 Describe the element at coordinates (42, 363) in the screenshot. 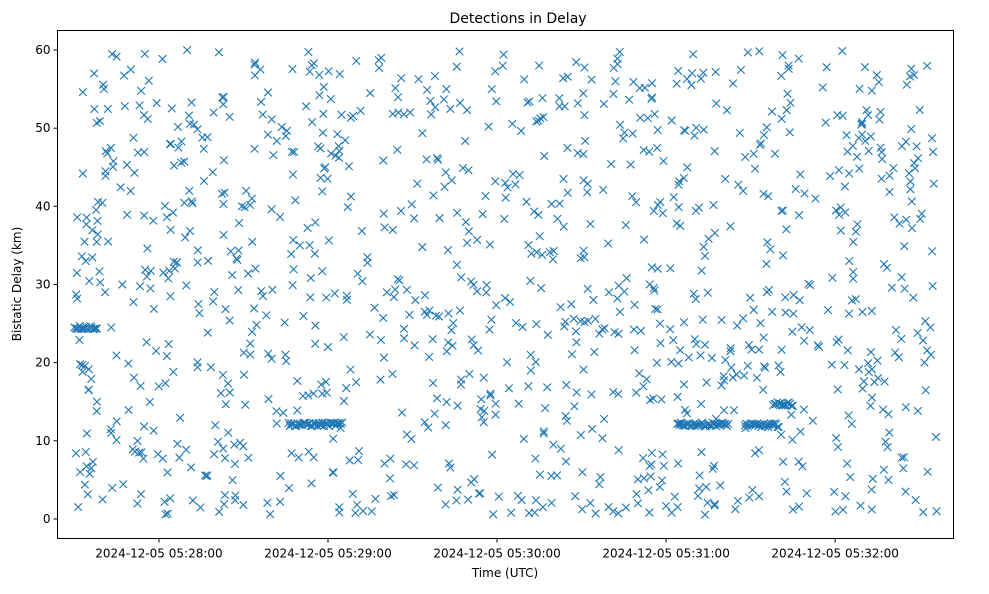

I see `y-tick-label-2: 20` at that location.